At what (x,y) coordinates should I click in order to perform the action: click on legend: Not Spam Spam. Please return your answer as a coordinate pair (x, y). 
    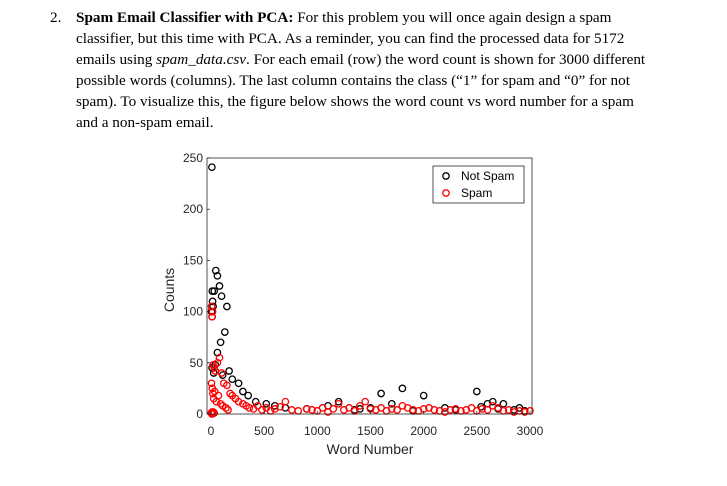
    Looking at the image, I should click on (478, 184).